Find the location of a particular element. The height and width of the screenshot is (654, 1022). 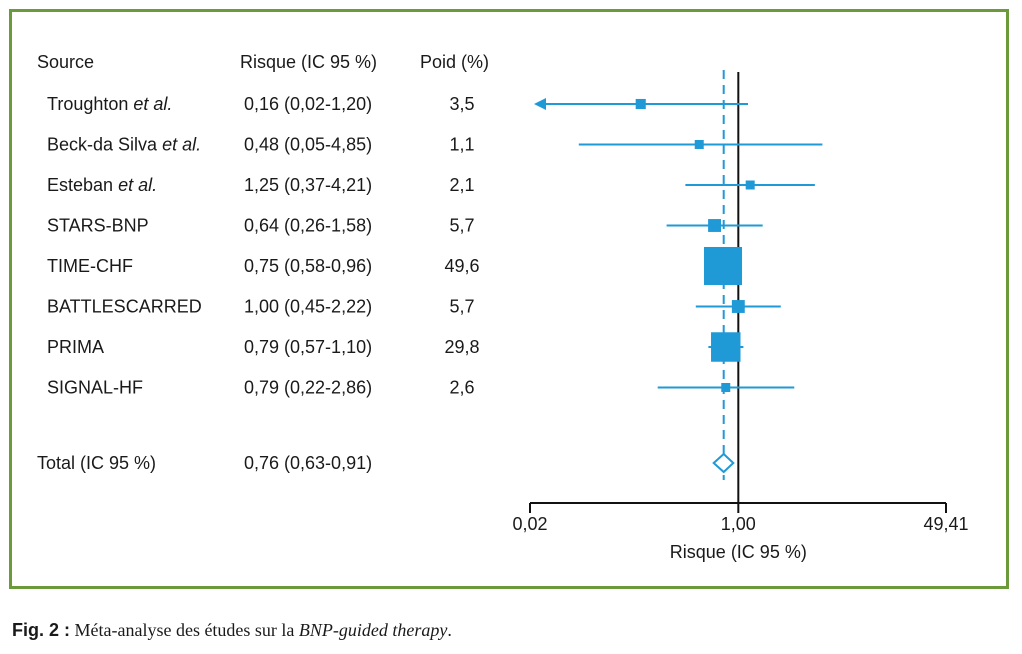

study-name: TIME-CHF is located at coordinates (90, 266).